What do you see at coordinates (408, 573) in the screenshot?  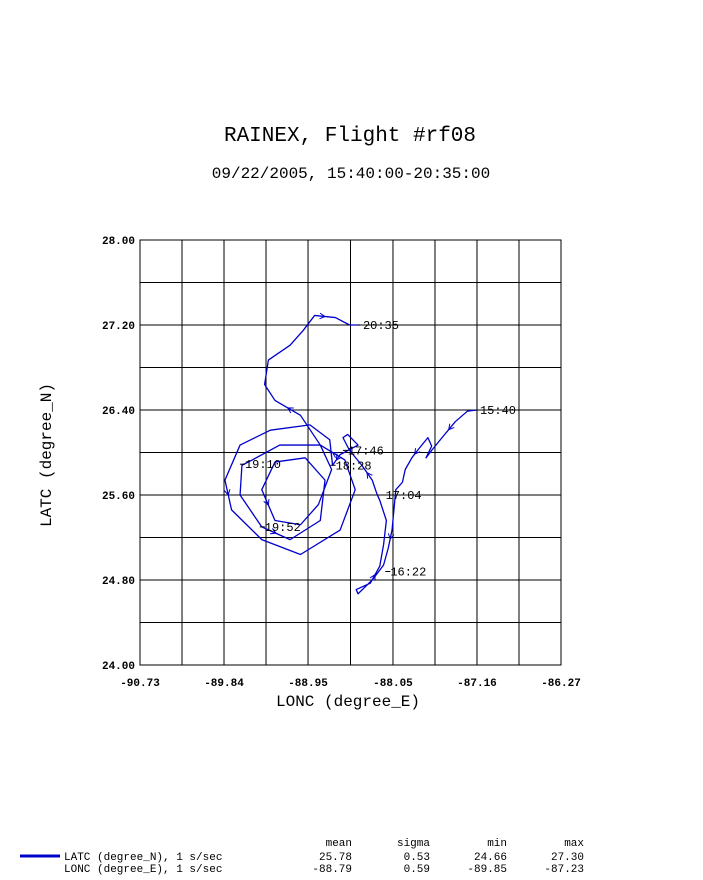 I see `annotation: 16:22` at bounding box center [408, 573].